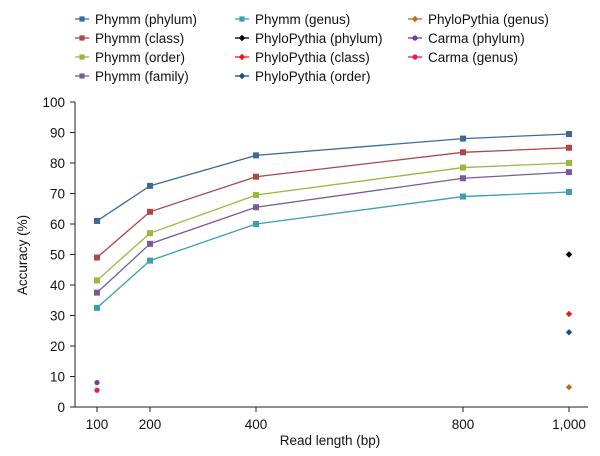 The height and width of the screenshot is (456, 600). I want to click on legend-item: Phymm (order), so click(130, 57).